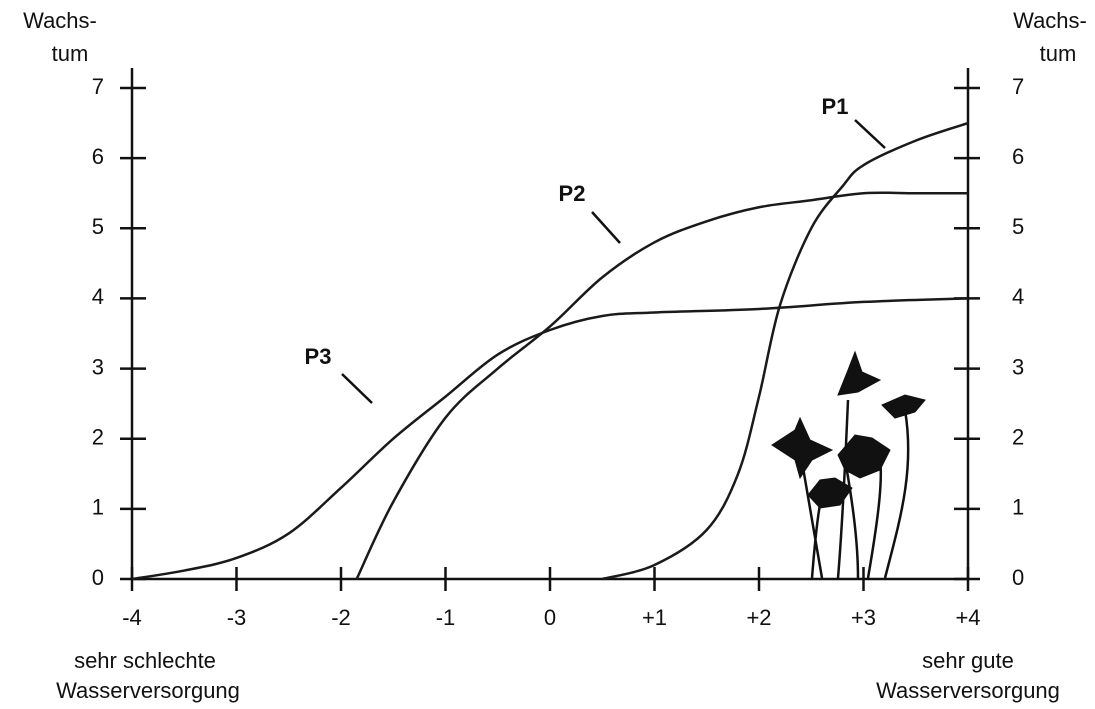  What do you see at coordinates (1050, 20) in the screenshot?
I see `y2-label: Wachs-` at bounding box center [1050, 20].